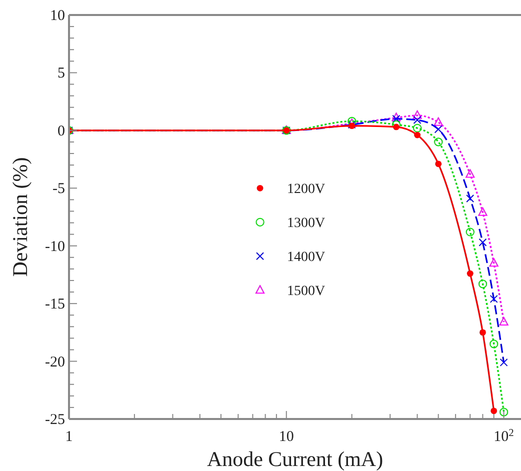 The width and height of the screenshot is (521, 471). I want to click on y-tick-label: -20, so click(55, 362).